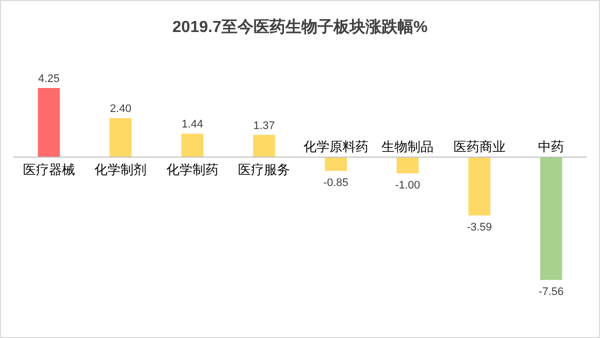 This screenshot has height=338, width=600. Describe the element at coordinates (479, 227) in the screenshot. I see `data-label: -3.59` at that location.